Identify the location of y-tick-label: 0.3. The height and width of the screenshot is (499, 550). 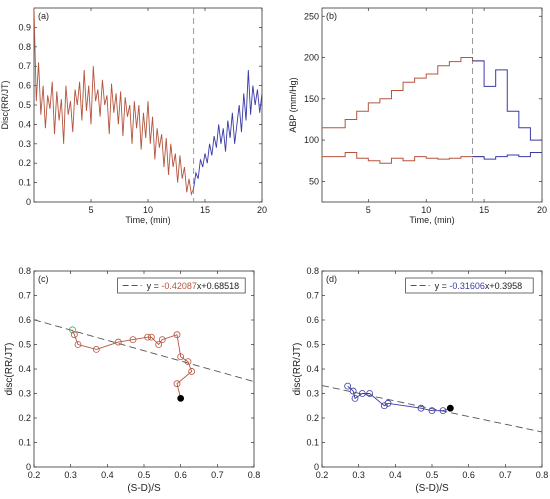
(24, 144).